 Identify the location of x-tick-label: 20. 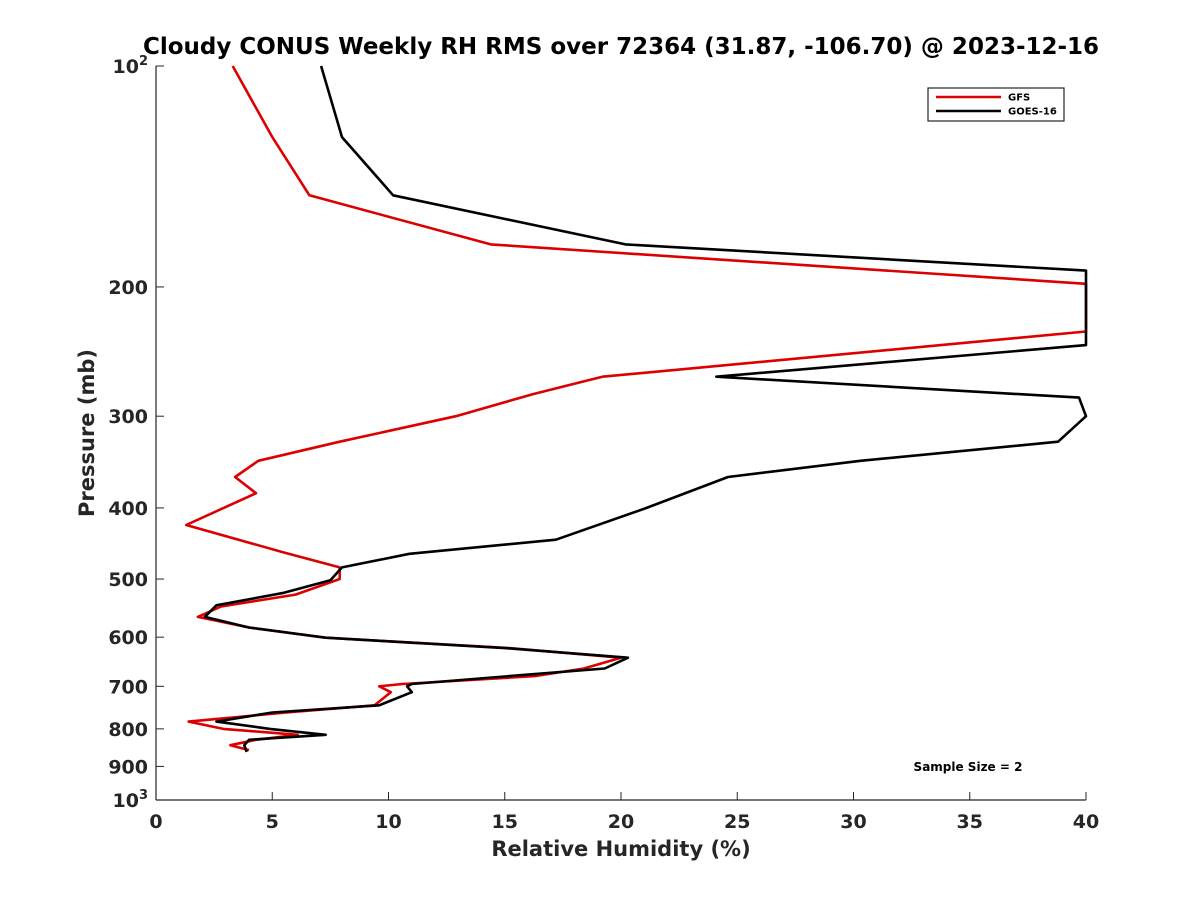
(621, 822).